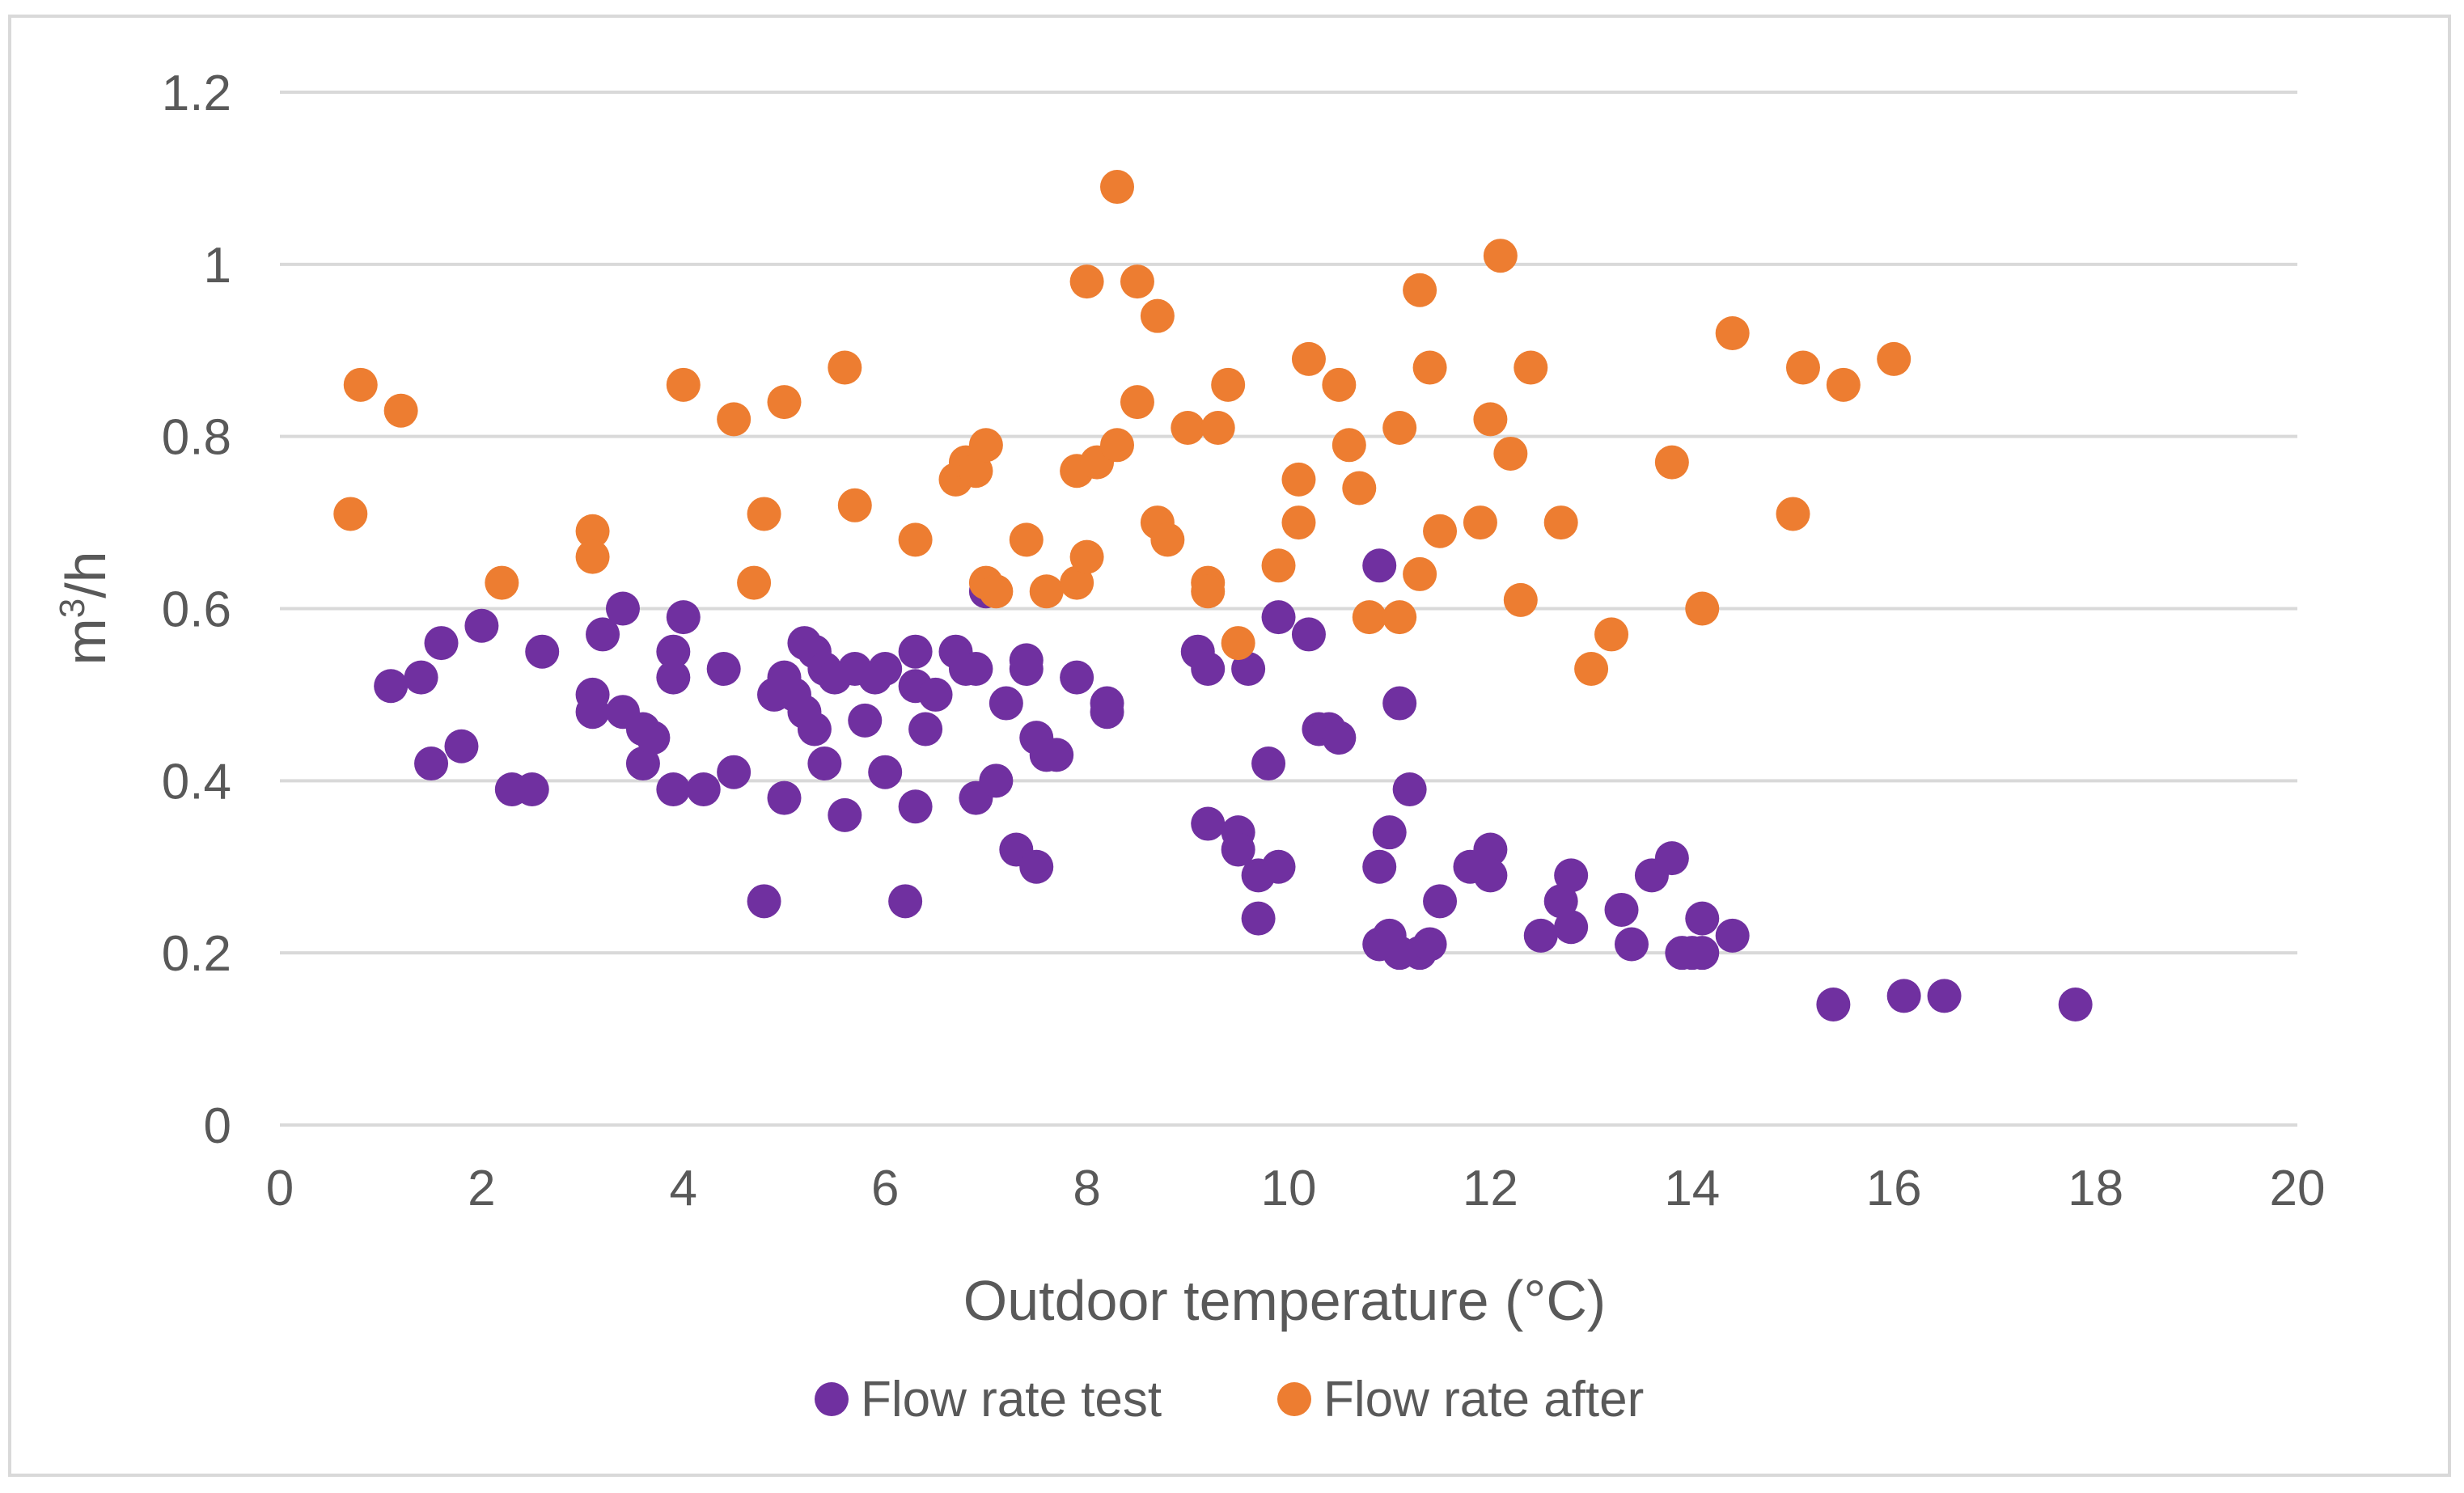  Describe the element at coordinates (1289, 1189) in the screenshot. I see `x-tick-label: 10` at that location.